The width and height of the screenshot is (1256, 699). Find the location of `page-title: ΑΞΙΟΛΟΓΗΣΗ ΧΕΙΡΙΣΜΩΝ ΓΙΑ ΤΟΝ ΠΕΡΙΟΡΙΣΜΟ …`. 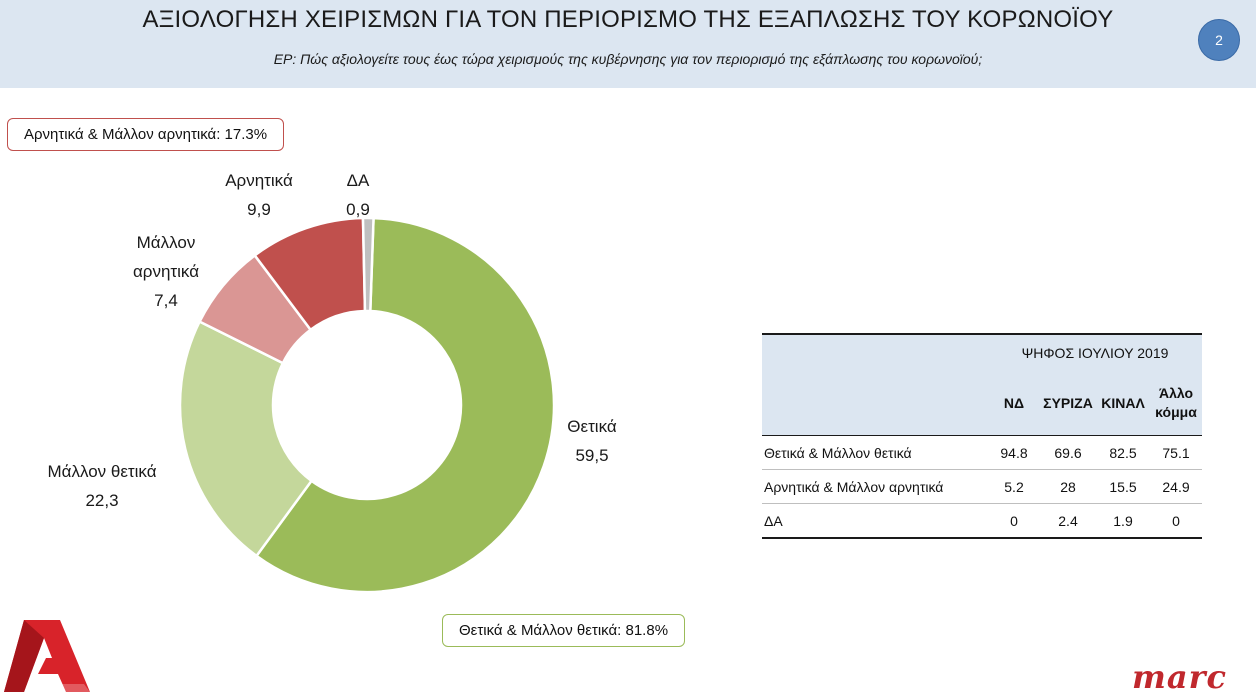

page-title: ΑΞΙΟΛΟΓΗΣΗ ΧΕΙΡΙΣΜΩΝ ΓΙΑ ΤΟΝ ΠΕΡΙΟΡΙΣΜΟ … is located at coordinates (628, 19).